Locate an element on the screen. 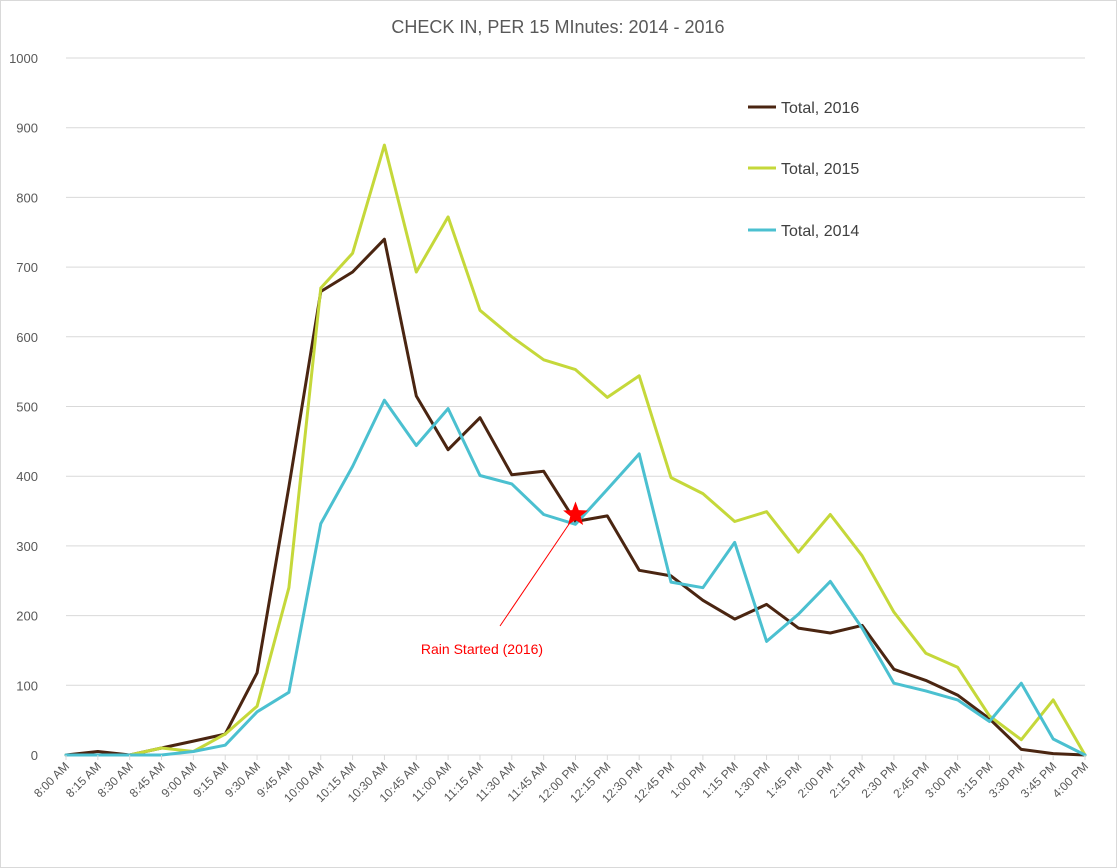 Image resolution: width=1117 pixels, height=868 pixels. y-tick-label: 500 is located at coordinates (27, 407).